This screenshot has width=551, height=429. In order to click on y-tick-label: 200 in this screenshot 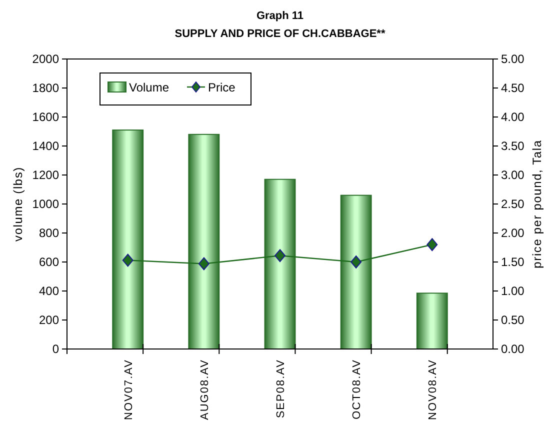, I will do `click(49, 320)`.